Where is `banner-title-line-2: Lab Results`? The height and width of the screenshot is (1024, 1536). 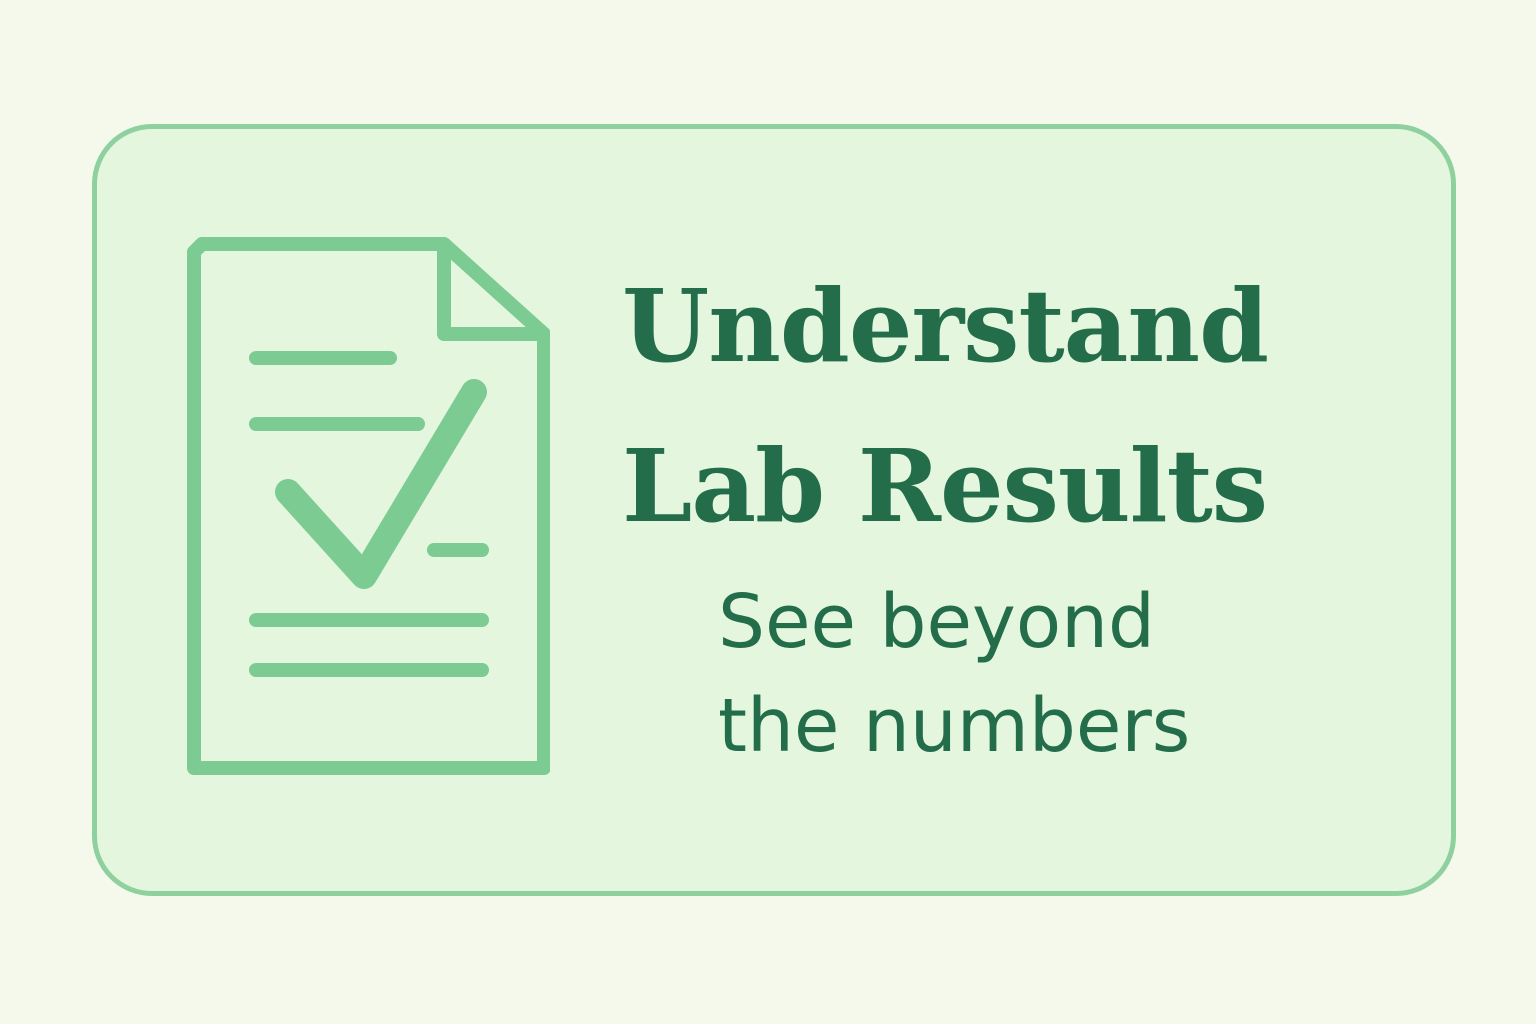
banner-title-line-2: Lab Results is located at coordinates (945, 486).